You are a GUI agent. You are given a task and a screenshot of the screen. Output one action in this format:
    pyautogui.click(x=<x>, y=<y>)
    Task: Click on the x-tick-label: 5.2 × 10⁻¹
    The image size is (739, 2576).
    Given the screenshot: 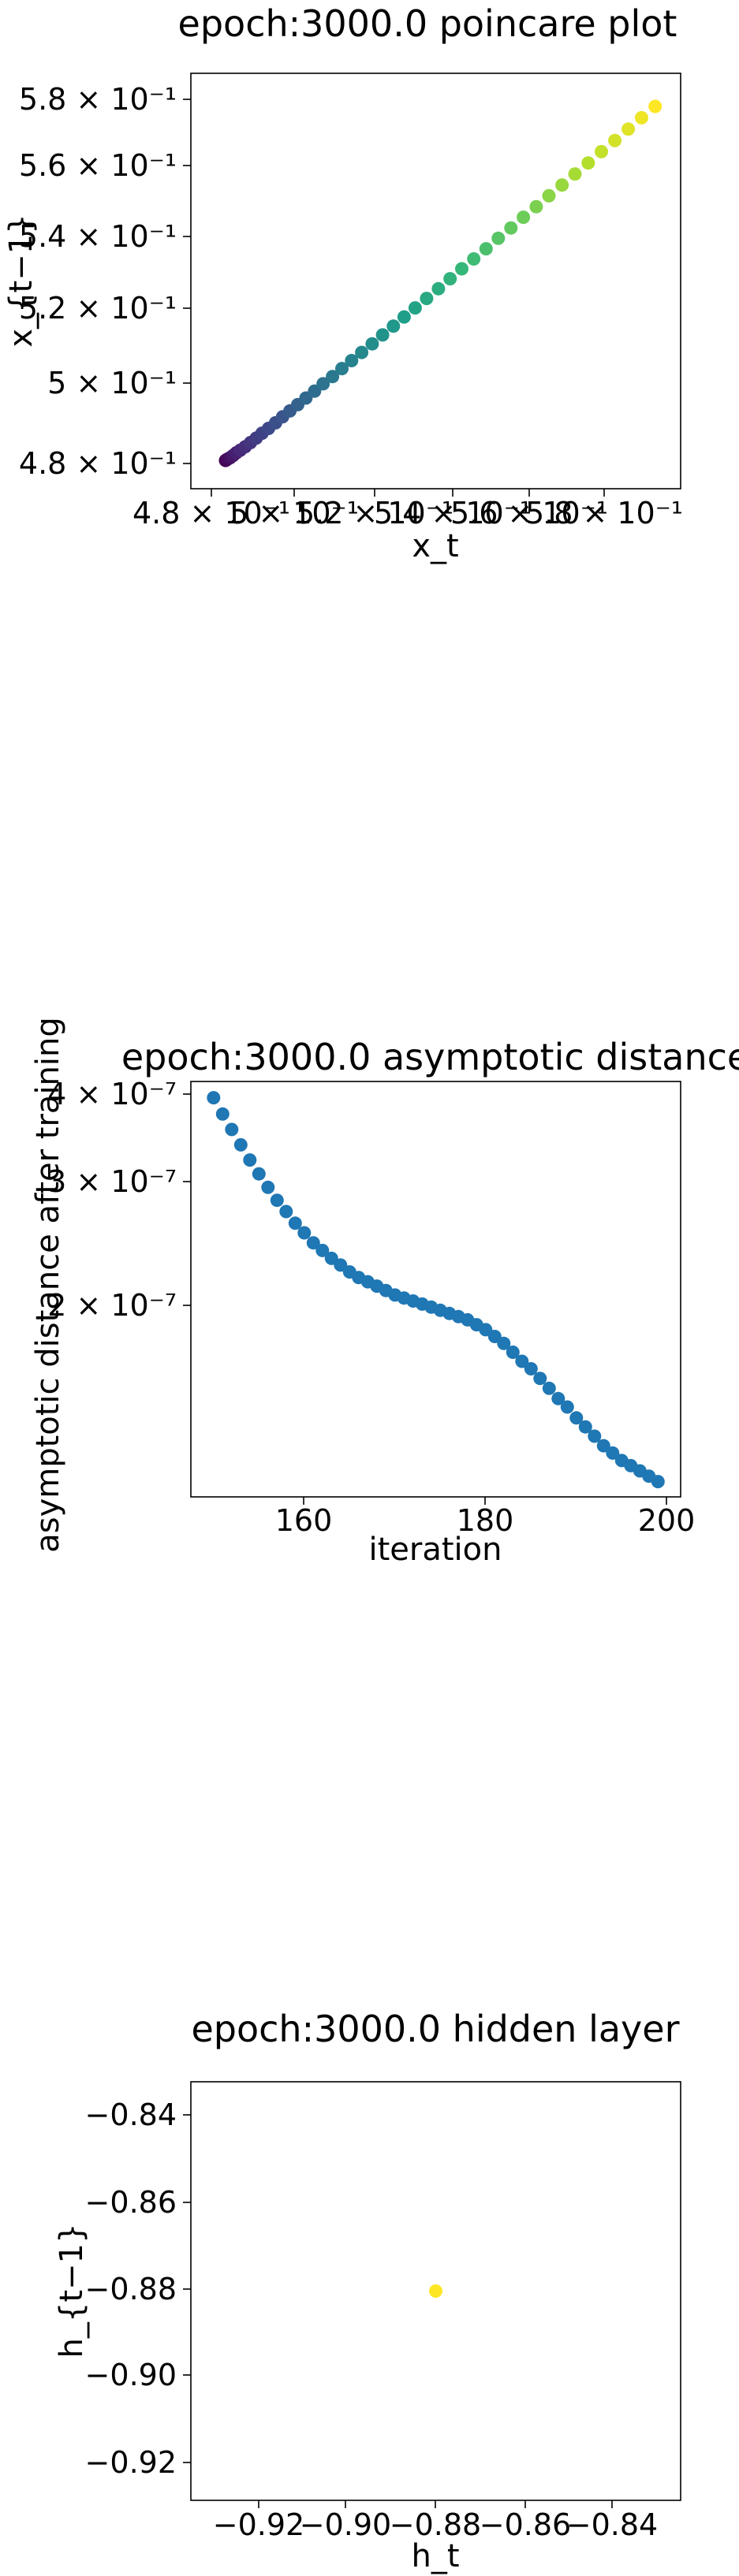 What is the action you would take?
    pyautogui.click(x=374, y=513)
    